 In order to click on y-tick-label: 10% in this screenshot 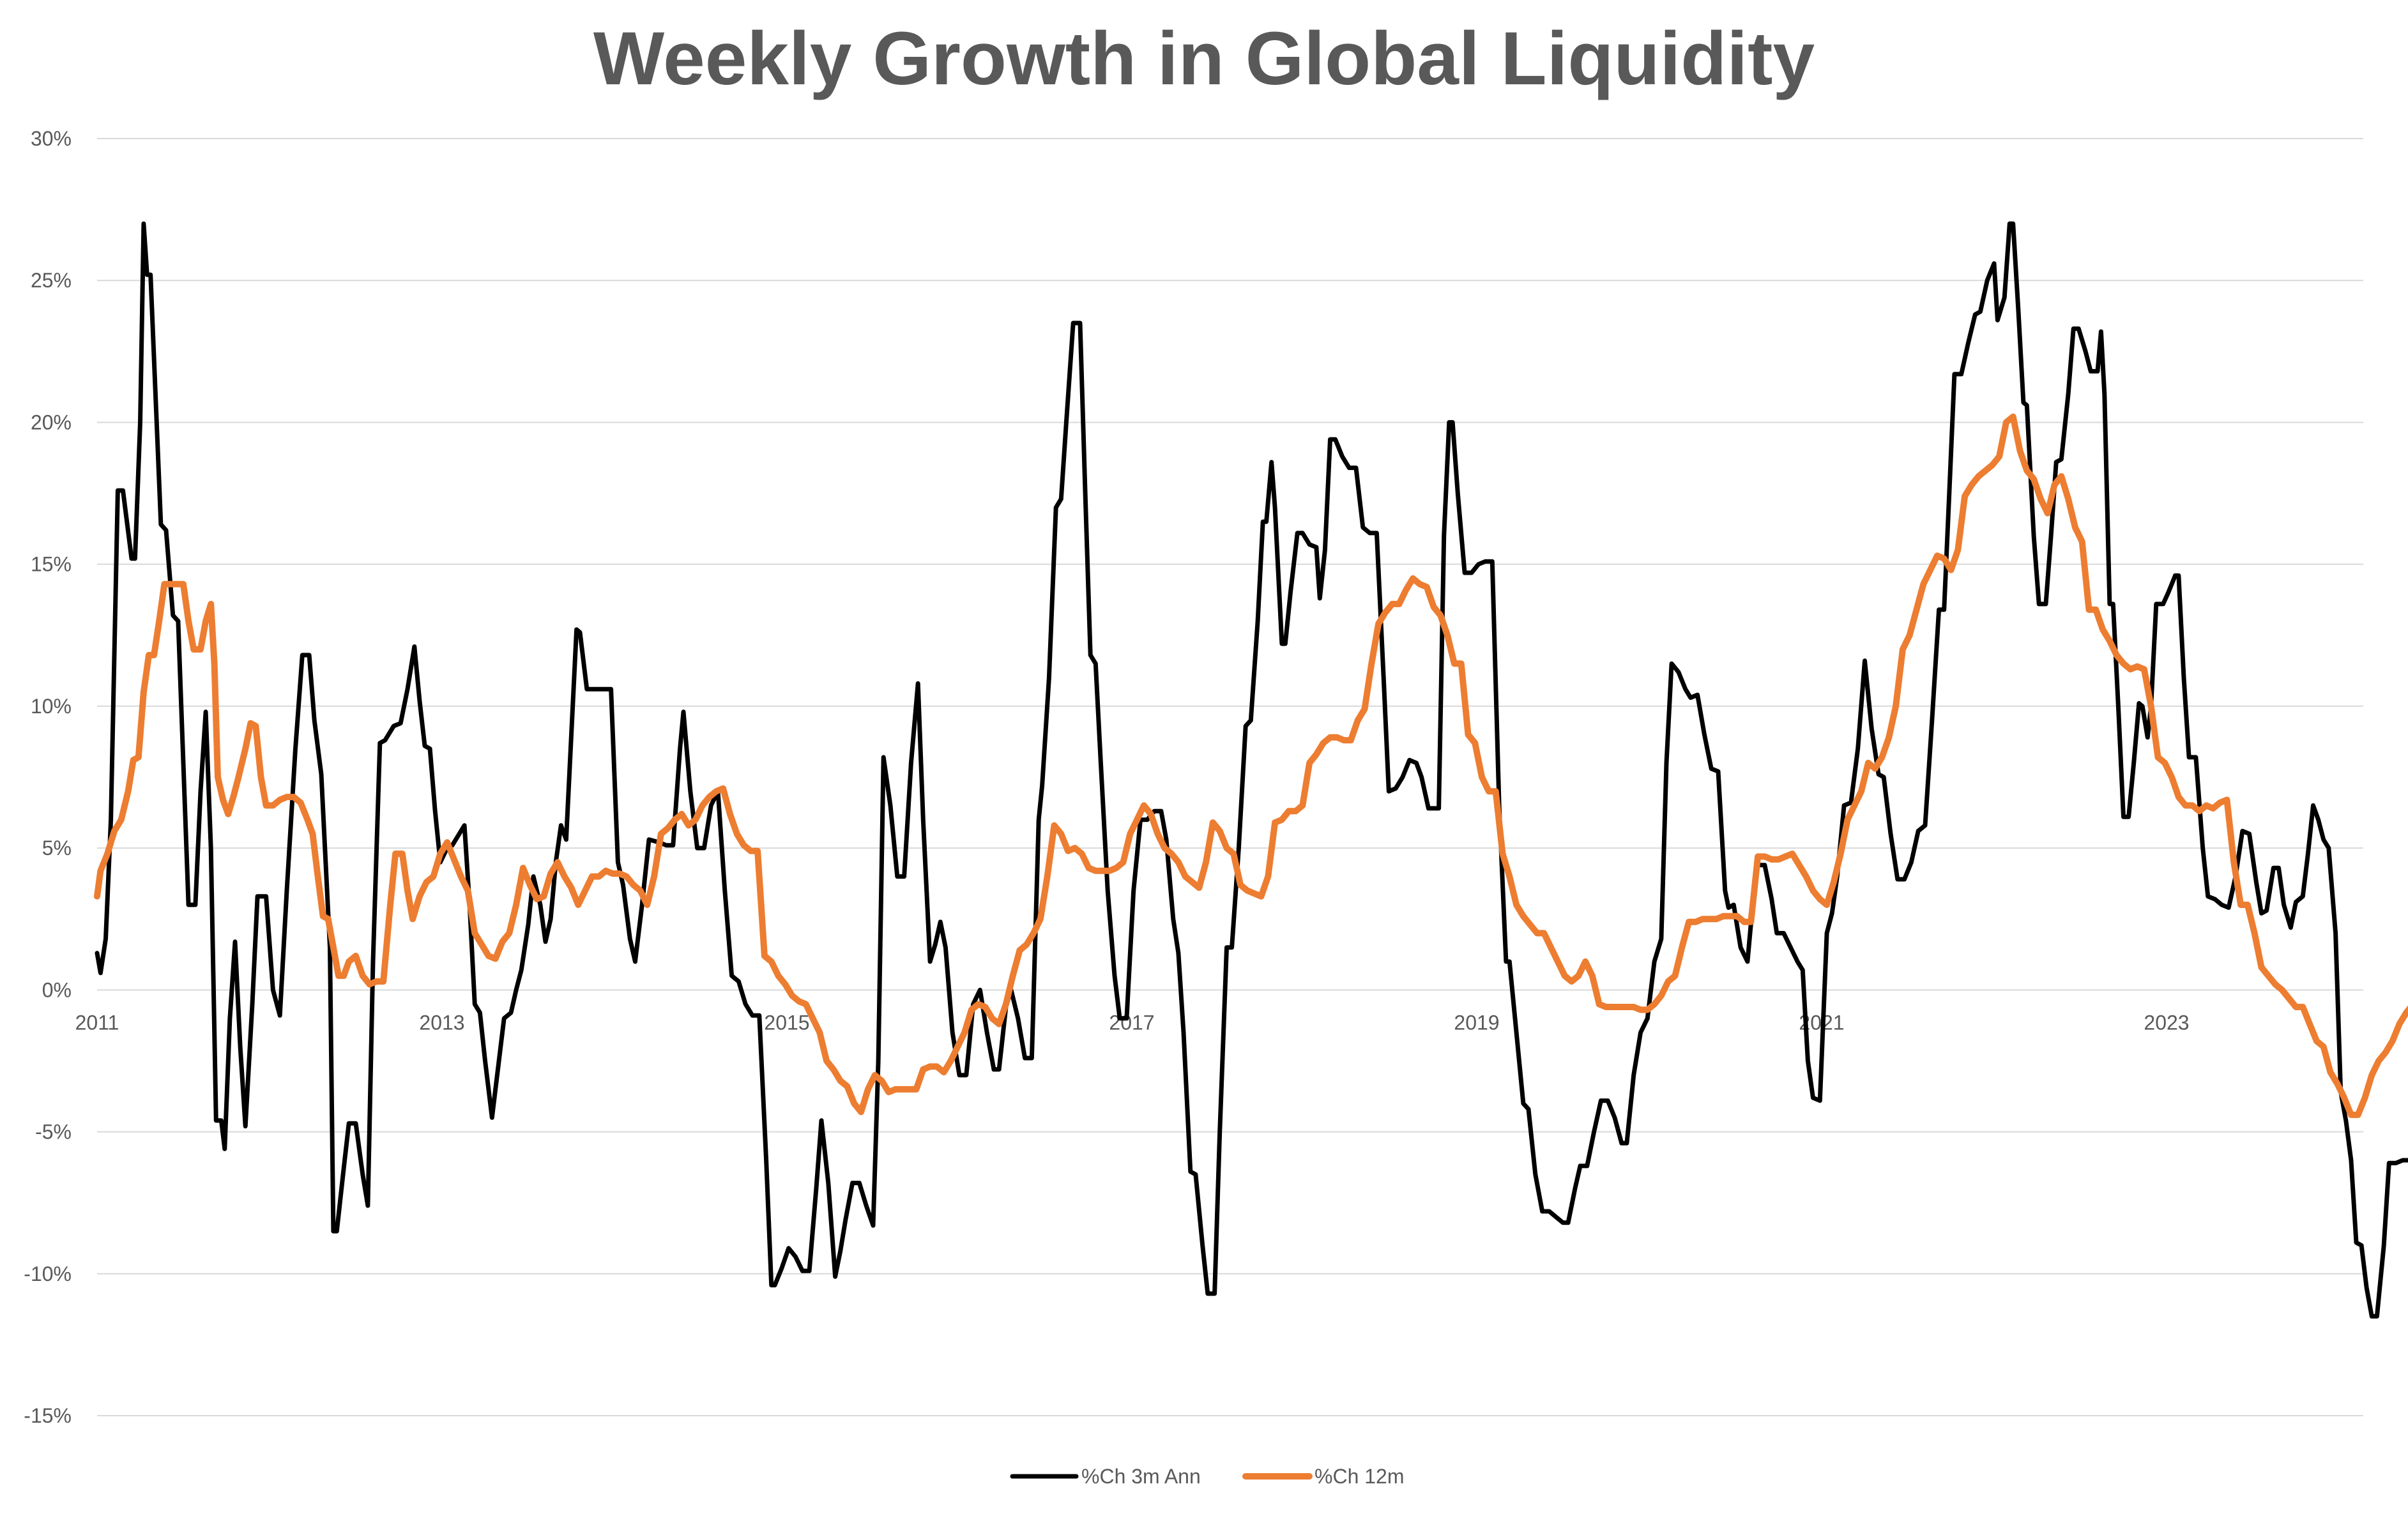, I will do `click(51, 706)`.